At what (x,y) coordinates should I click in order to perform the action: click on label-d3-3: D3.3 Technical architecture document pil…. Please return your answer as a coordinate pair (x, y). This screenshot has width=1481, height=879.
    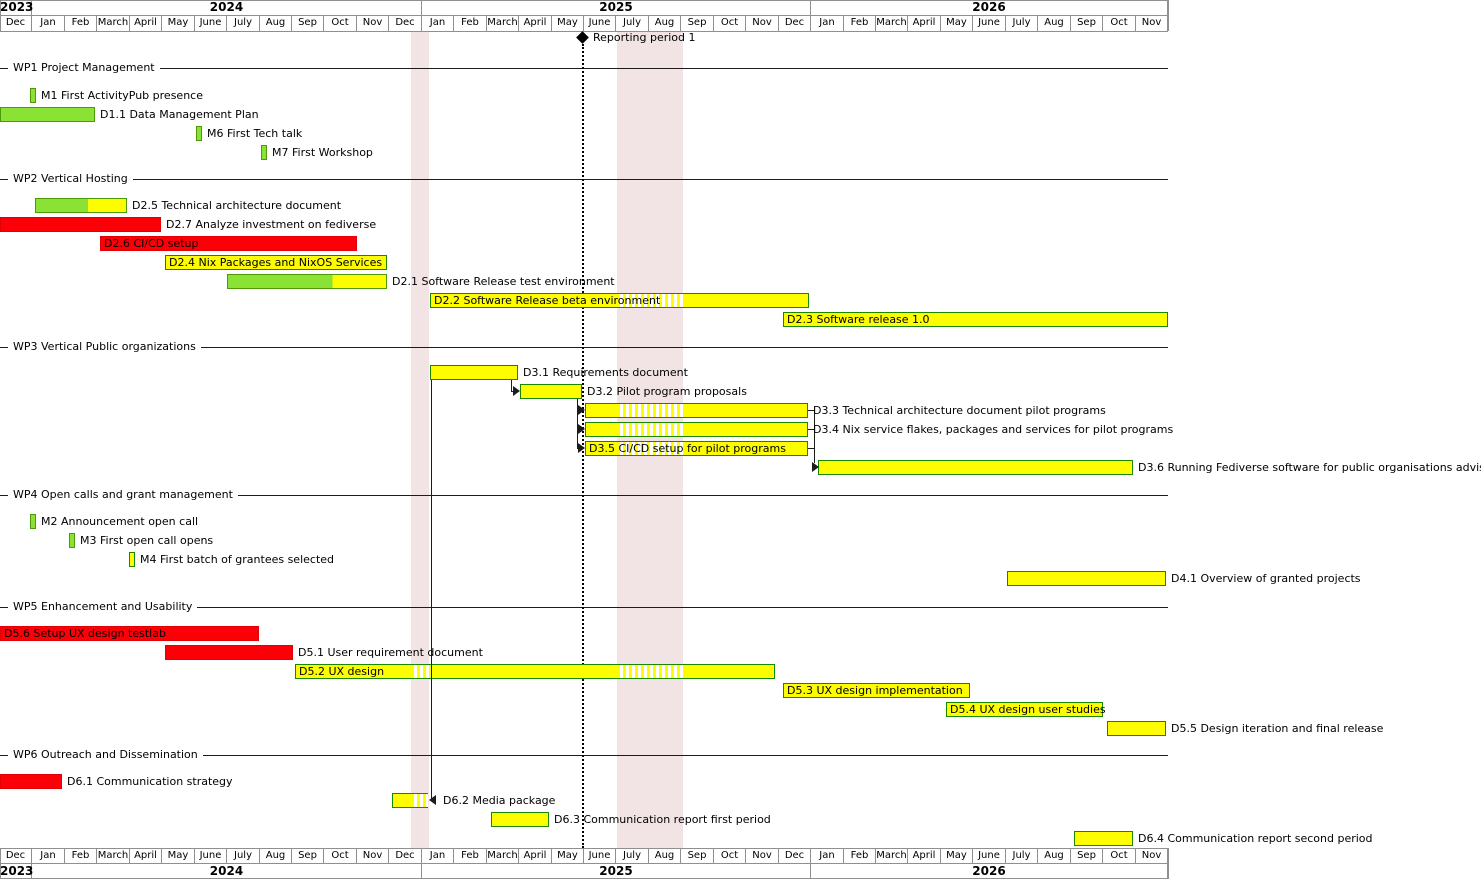
    Looking at the image, I should click on (959, 410).